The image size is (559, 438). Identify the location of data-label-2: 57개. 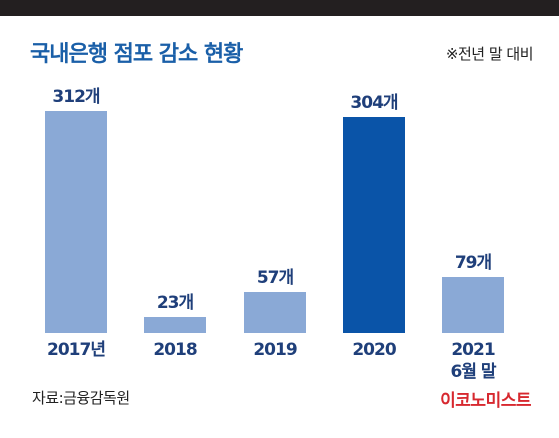
(275, 278).